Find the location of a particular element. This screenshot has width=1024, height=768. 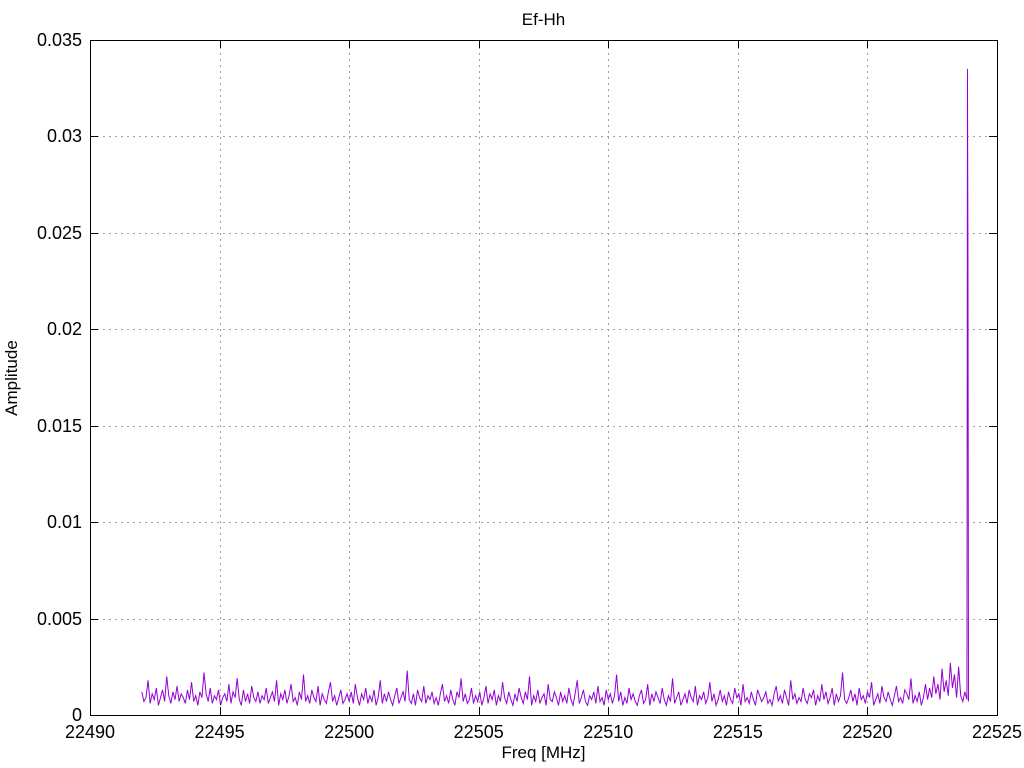

y-tick-label: 0.015 is located at coordinates (59, 425).